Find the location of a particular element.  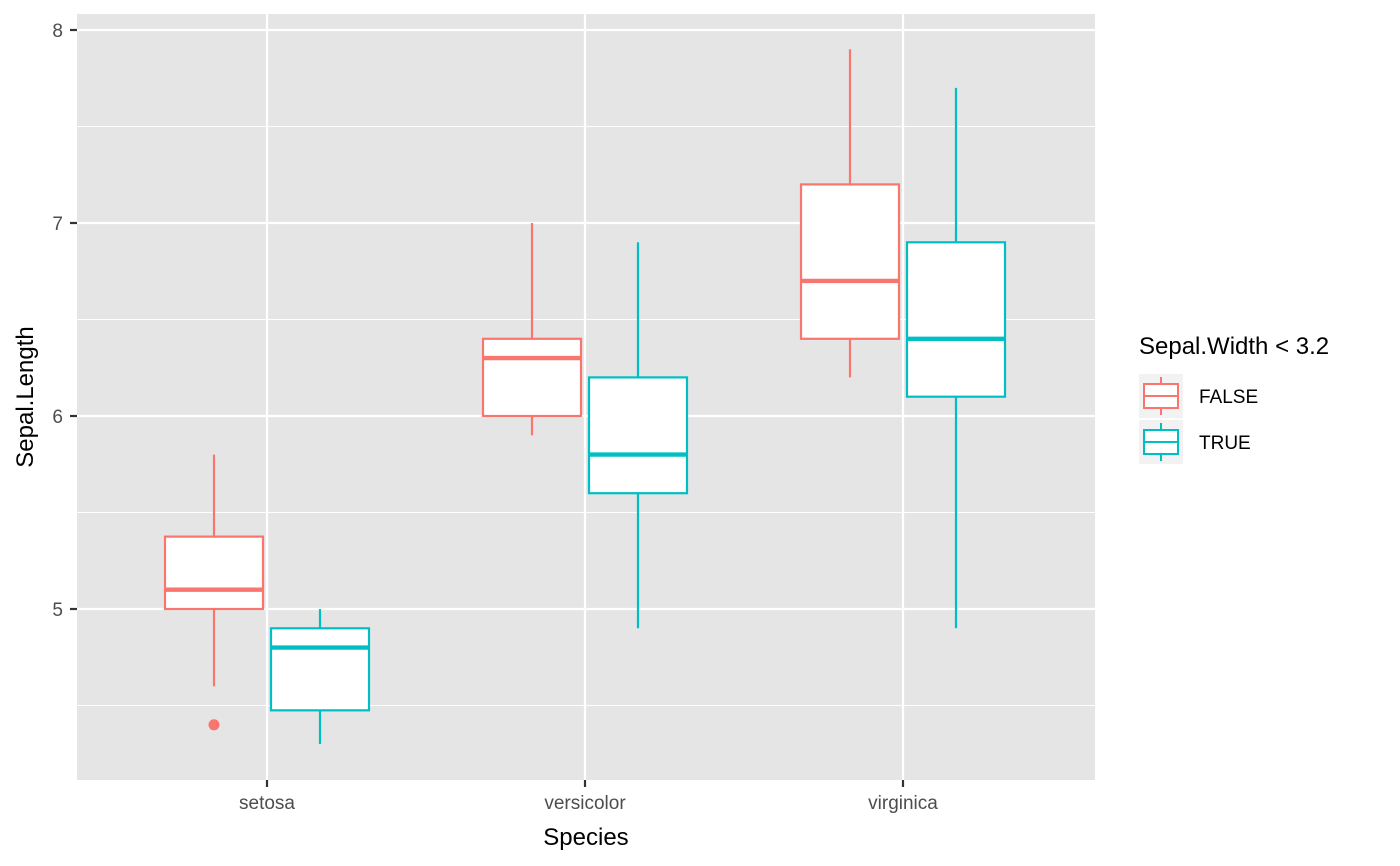

box-false-setosa is located at coordinates (214, 592).